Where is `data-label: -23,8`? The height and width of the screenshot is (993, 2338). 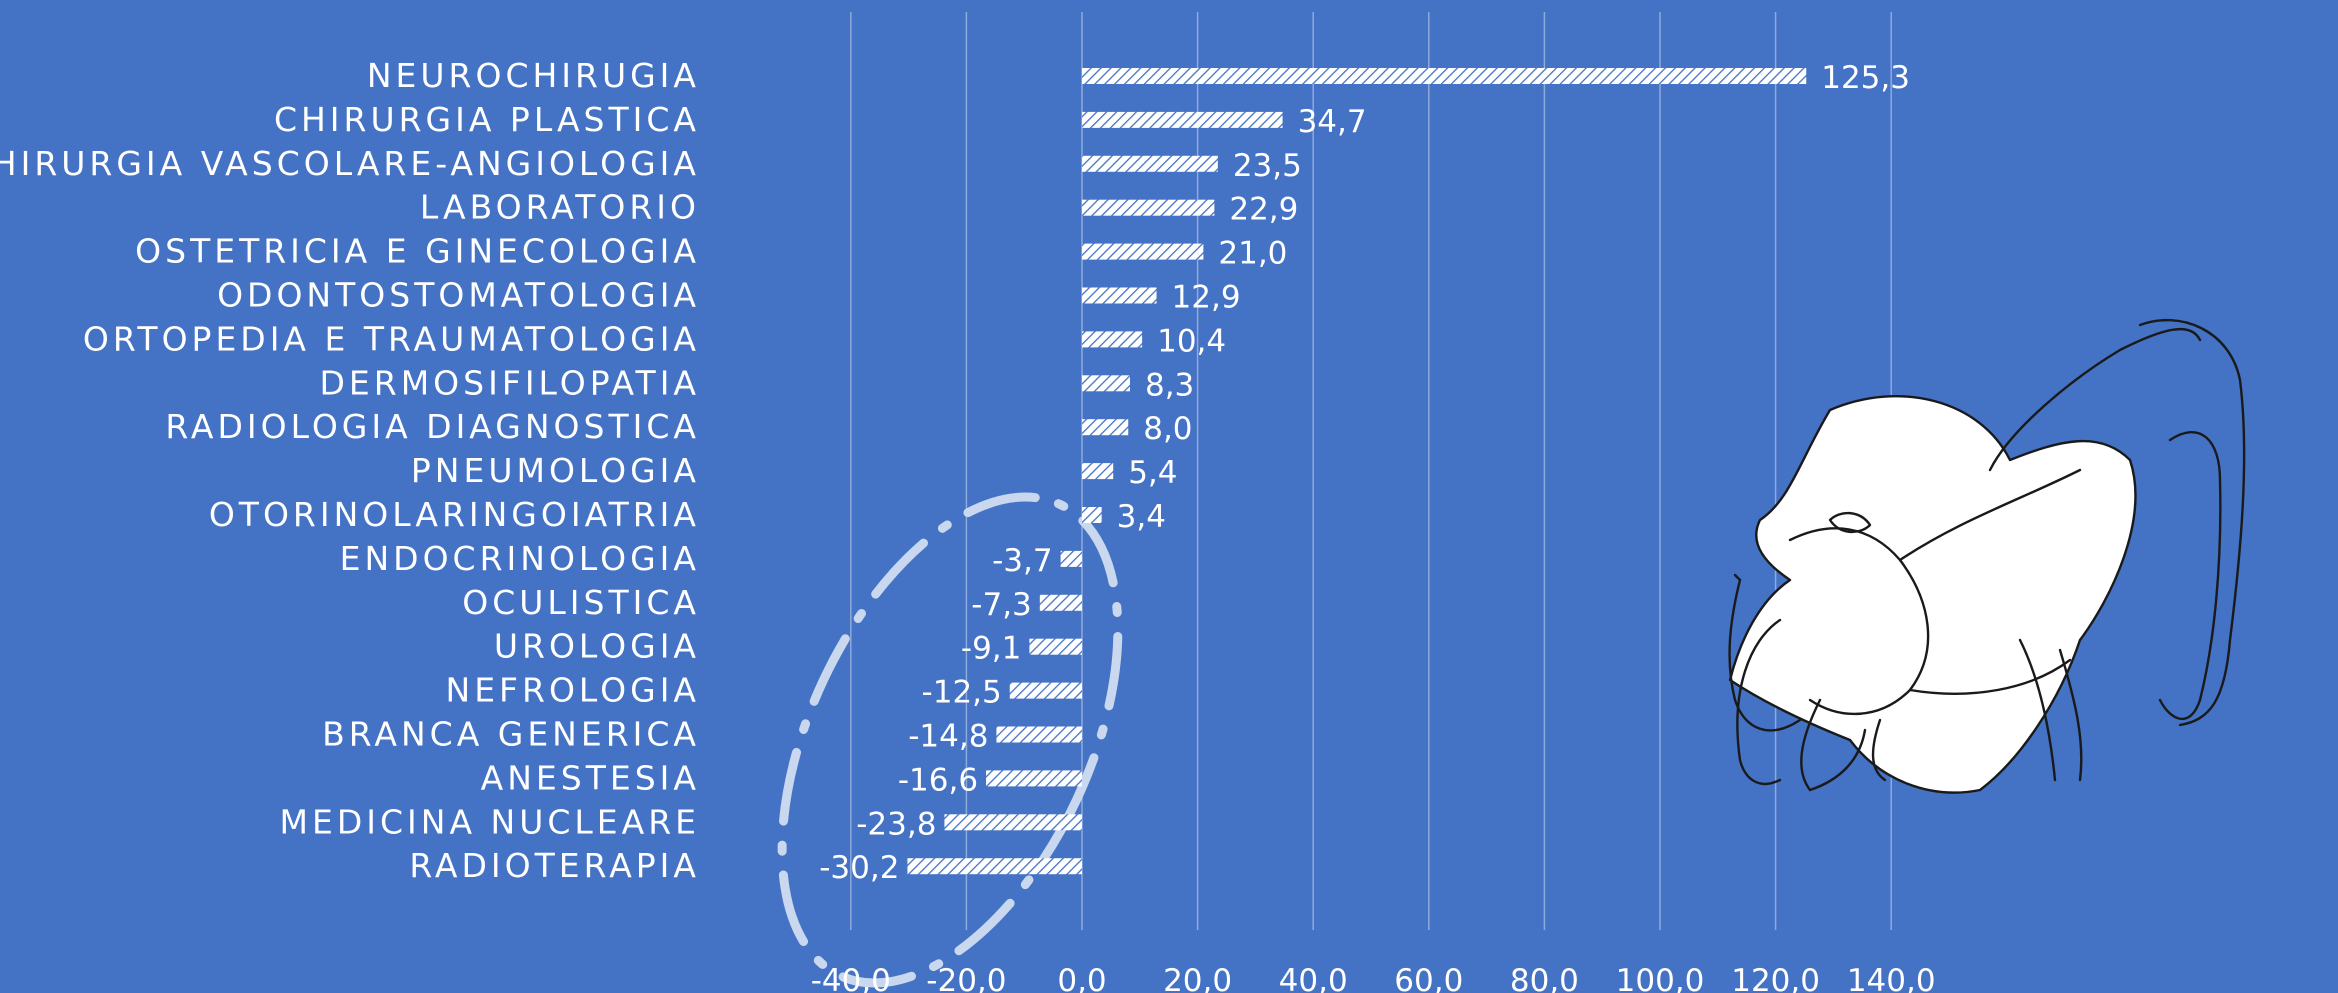
data-label: -23,8 is located at coordinates (896, 824).